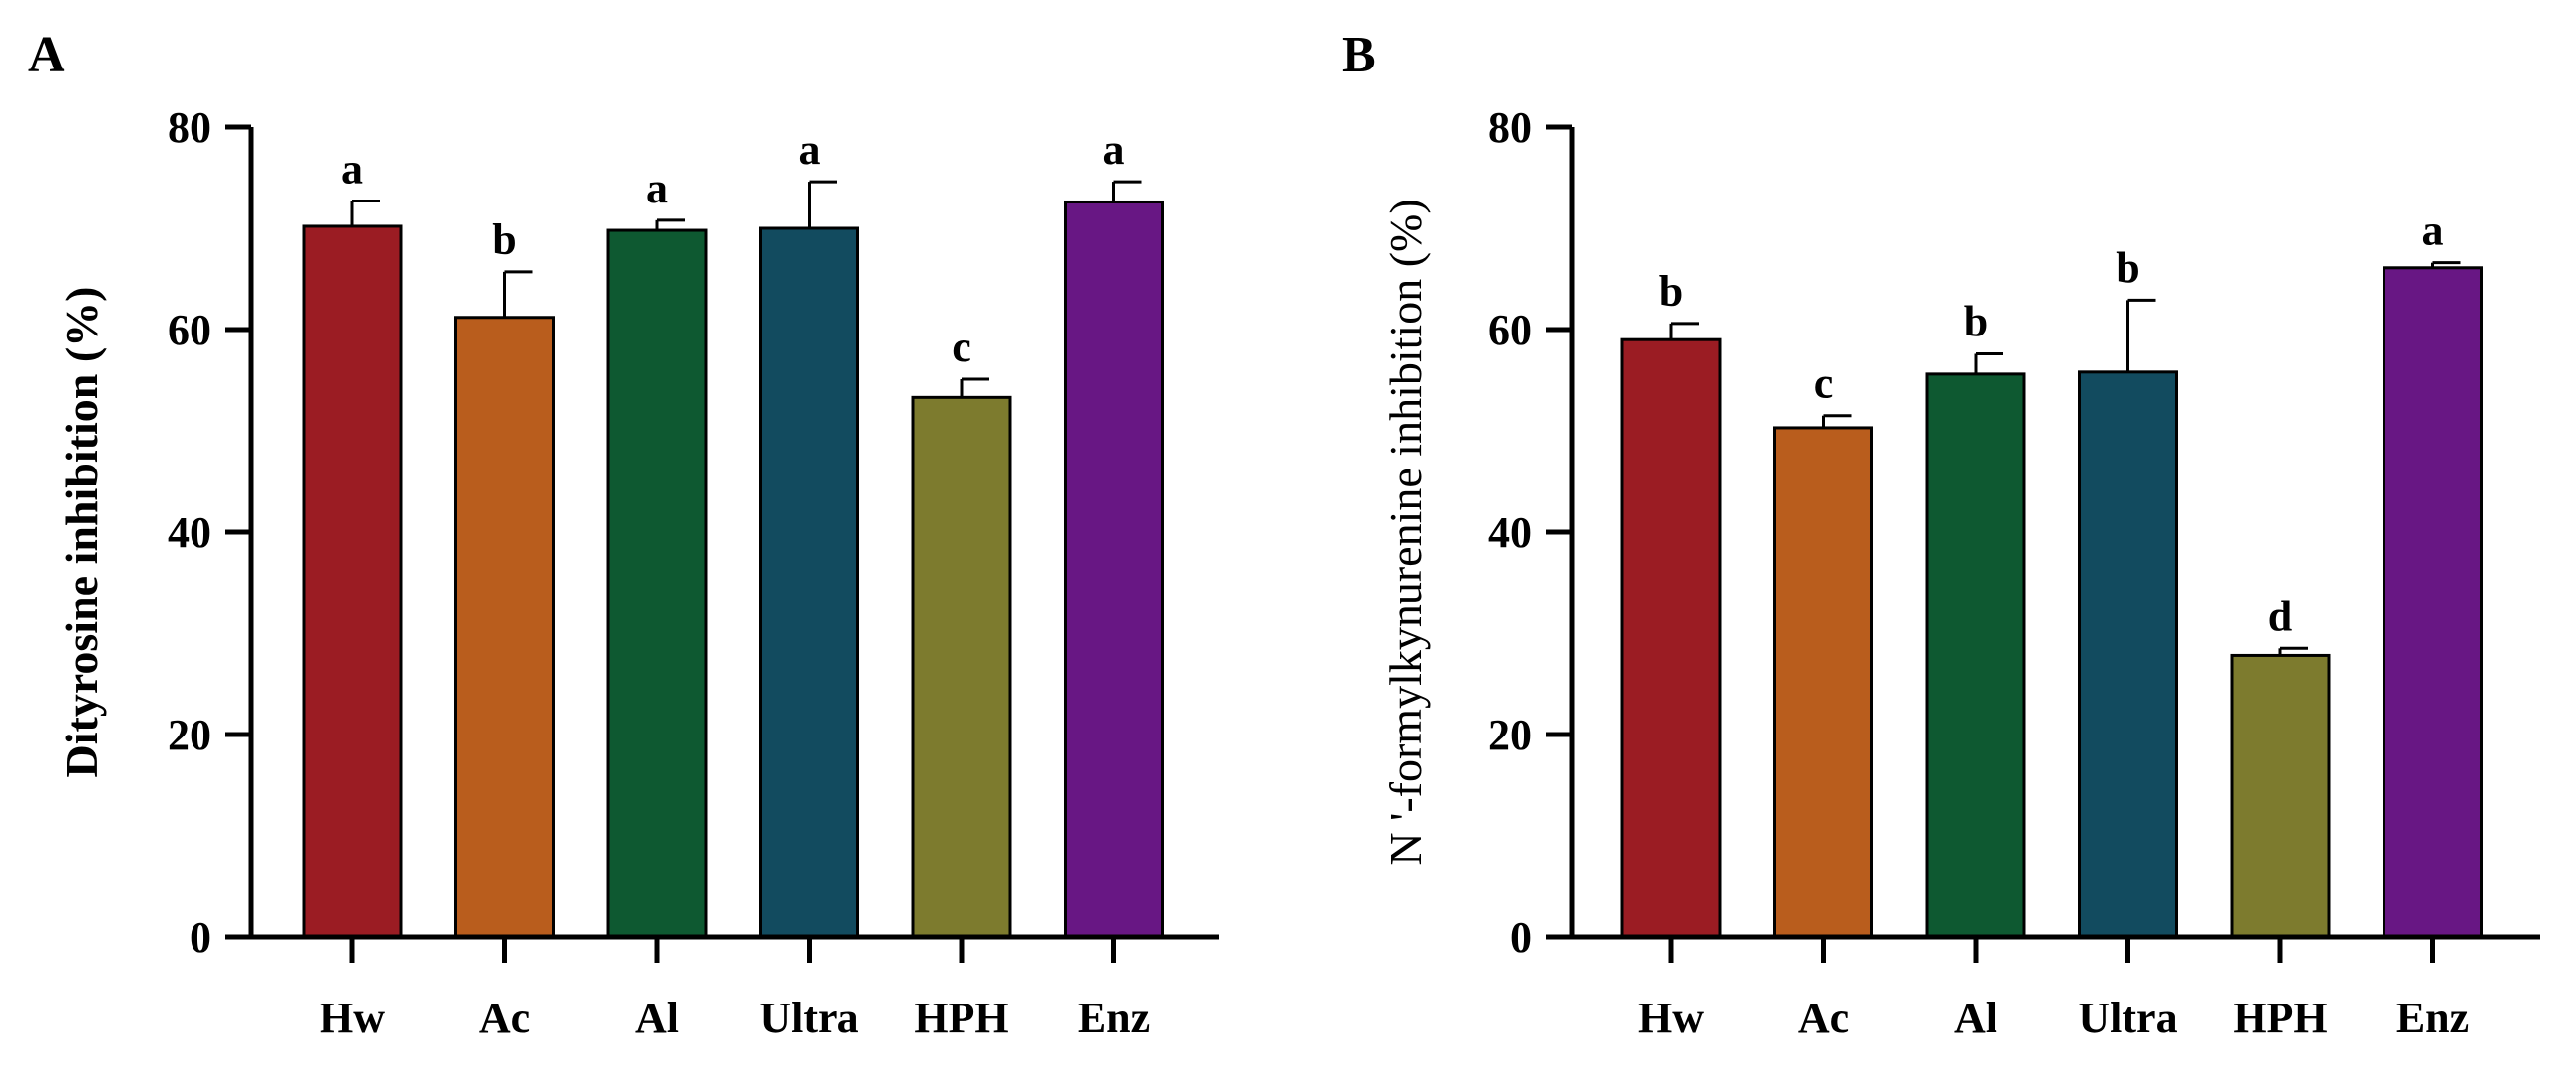 The width and height of the screenshot is (2576, 1071). I want to click on panel-label: A, so click(47, 55).